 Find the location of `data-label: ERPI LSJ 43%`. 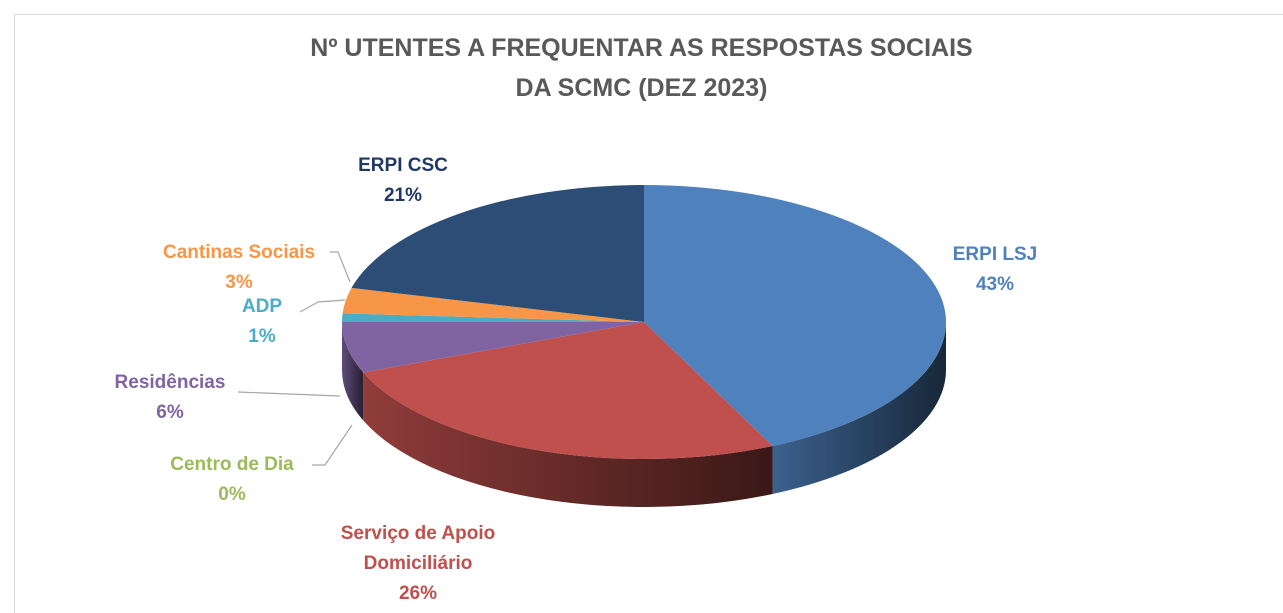

data-label: ERPI LSJ 43% is located at coordinates (995, 270).